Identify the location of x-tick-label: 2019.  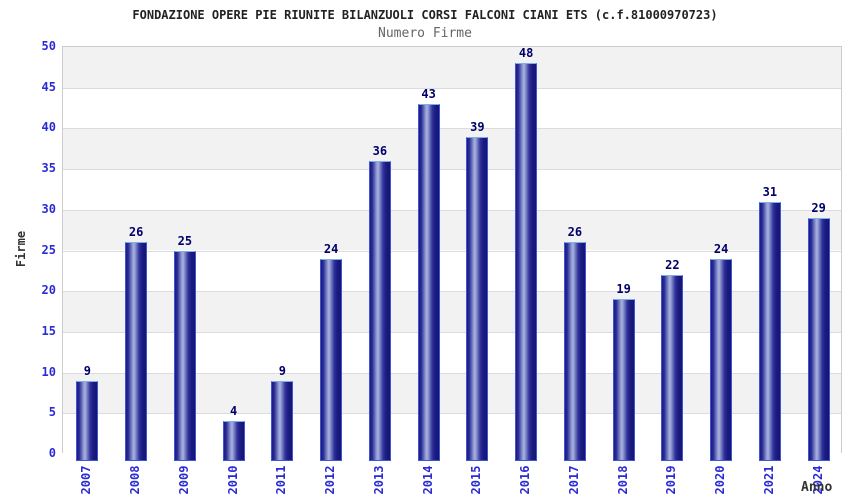
(671, 480).